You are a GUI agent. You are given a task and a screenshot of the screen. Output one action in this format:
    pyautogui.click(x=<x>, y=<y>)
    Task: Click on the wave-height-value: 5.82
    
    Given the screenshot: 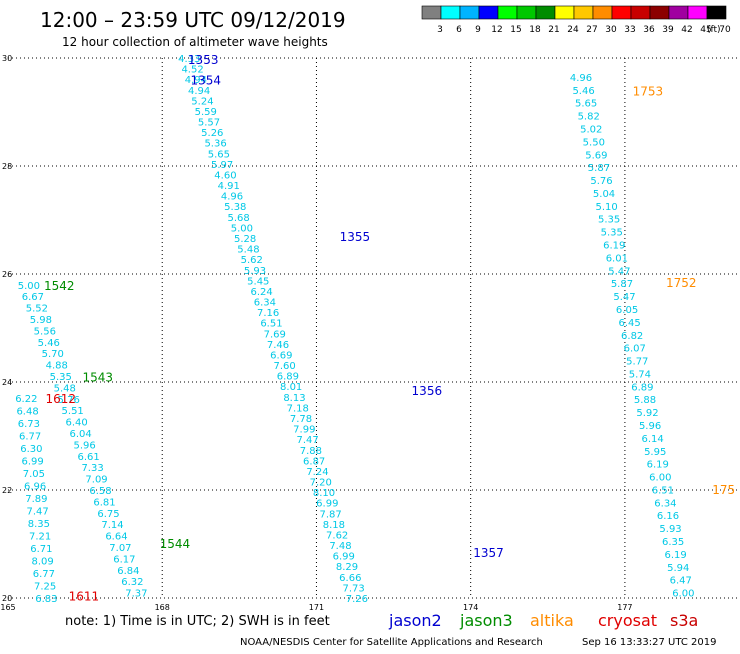 What is the action you would take?
    pyautogui.click(x=589, y=117)
    